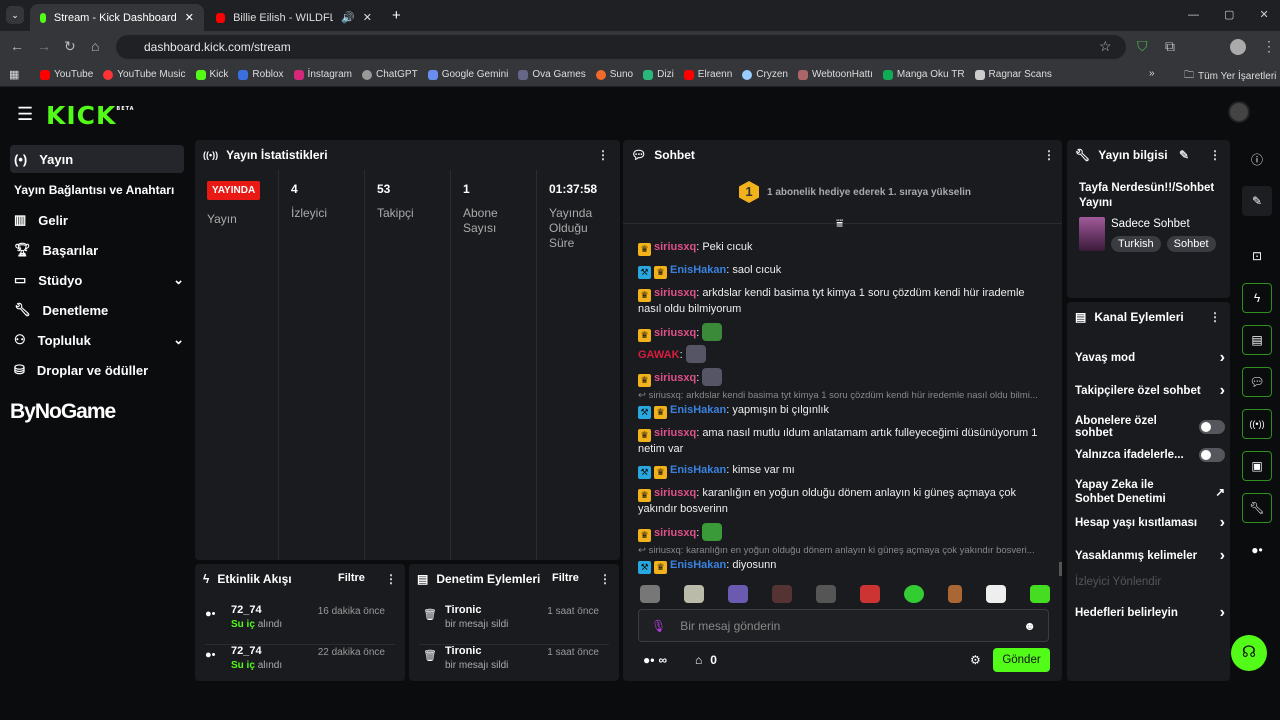 The image size is (1280, 720). Describe the element at coordinates (840, 223) in the screenshot. I see `scroll-to-bottom-icon: ⩸` at that location.